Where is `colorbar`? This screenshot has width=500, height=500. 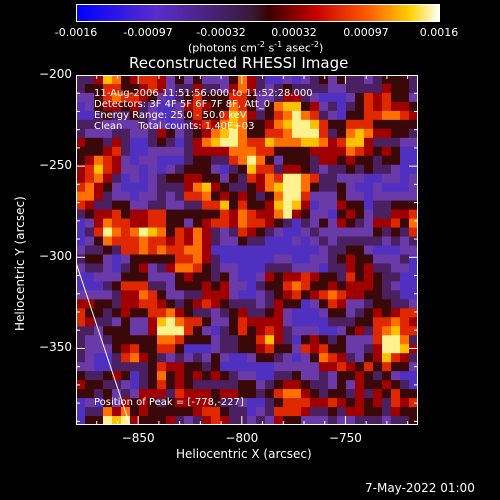 colorbar is located at coordinates (258, 13).